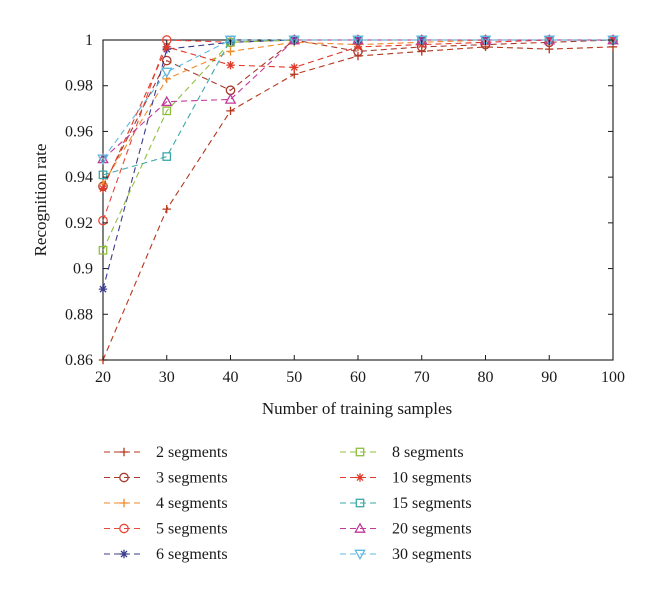 Image resolution: width=660 pixels, height=600 pixels. What do you see at coordinates (79, 131) in the screenshot?
I see `y-tick-label: 0.96` at bounding box center [79, 131].